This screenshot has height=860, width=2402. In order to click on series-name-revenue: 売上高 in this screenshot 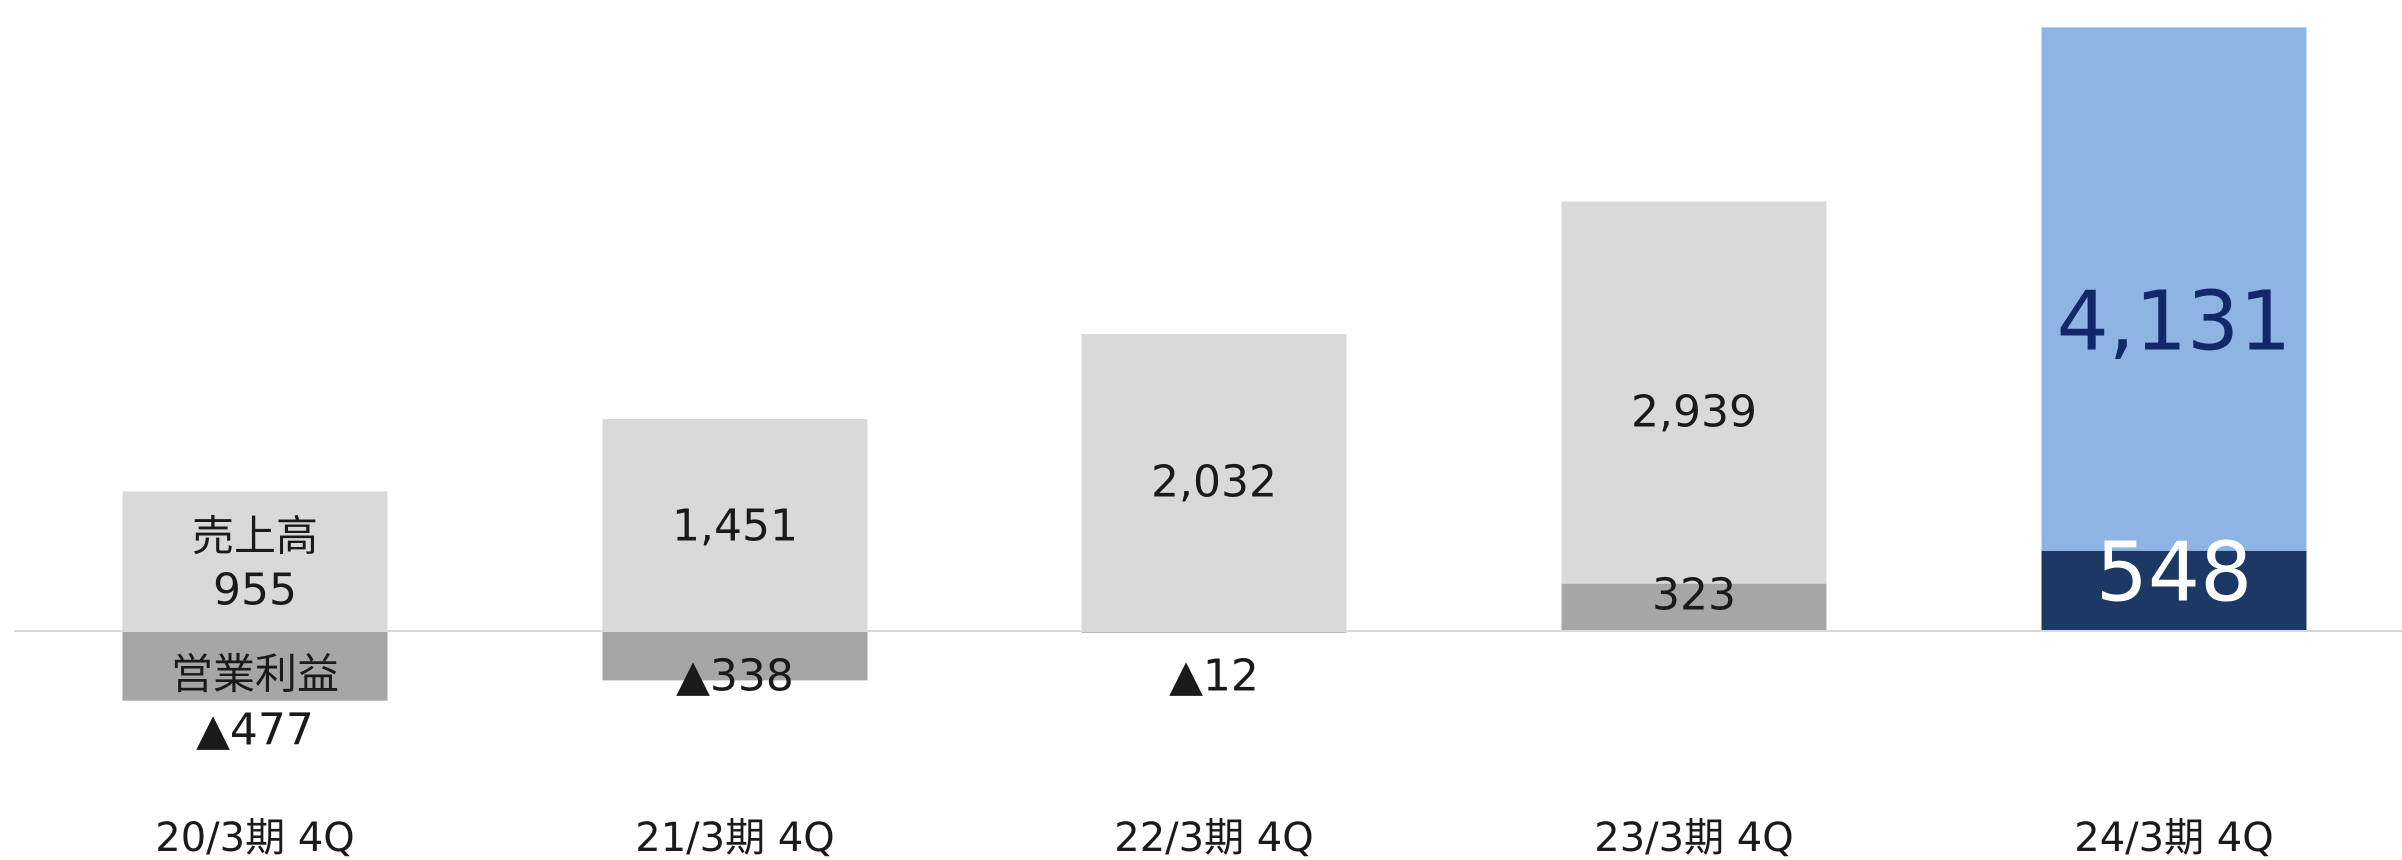, I will do `click(255, 536)`.